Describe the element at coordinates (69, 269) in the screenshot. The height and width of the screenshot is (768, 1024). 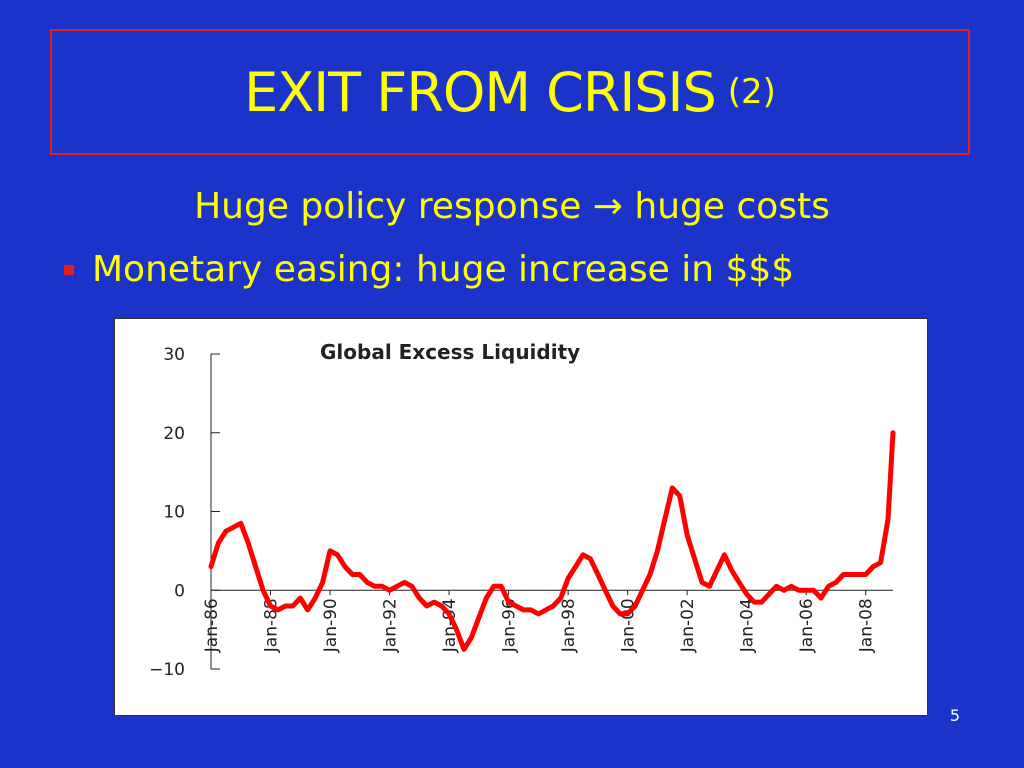
I see `bullet-square-icon` at that location.